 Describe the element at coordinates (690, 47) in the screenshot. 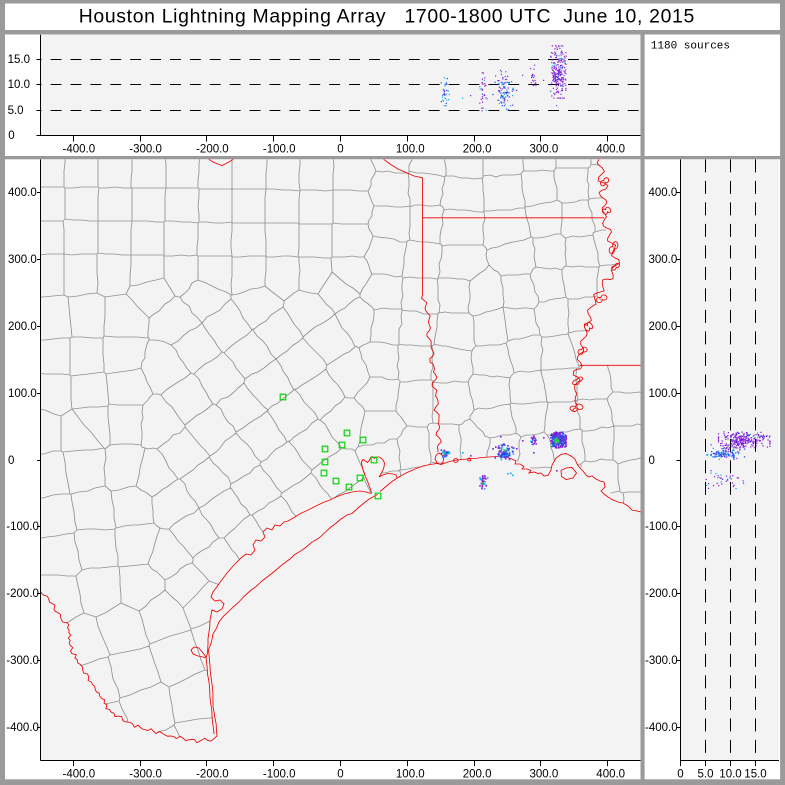

I see `svg-text: 1180 sources` at that location.